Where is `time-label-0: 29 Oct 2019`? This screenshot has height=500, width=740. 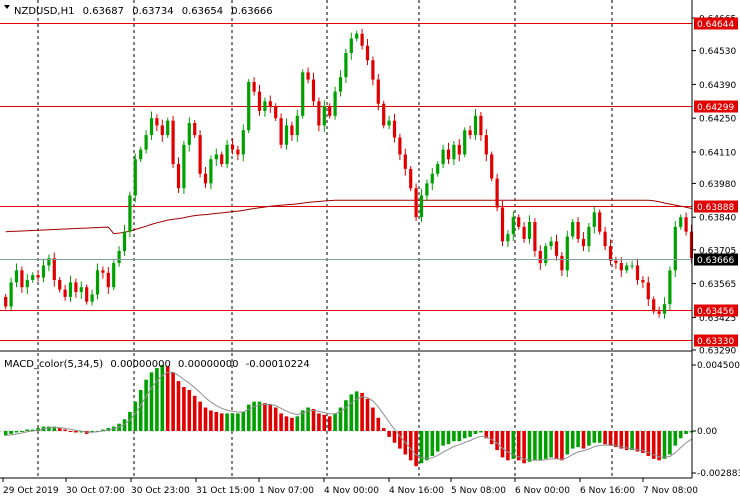
time-label-0: 29 Oct 2019 is located at coordinates (31, 491).